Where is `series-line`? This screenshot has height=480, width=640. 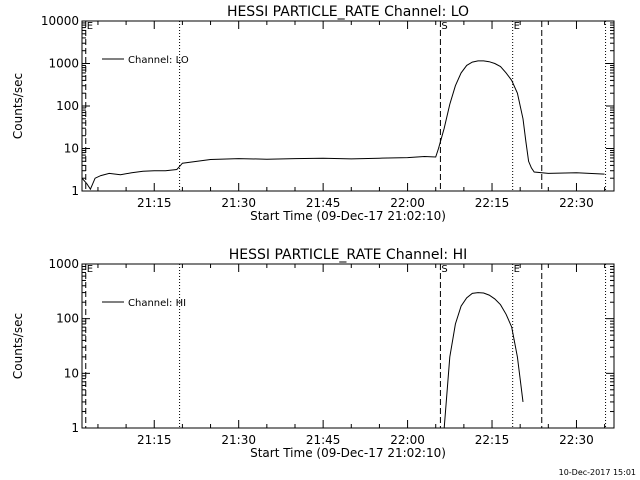 series-line is located at coordinates (483, 360).